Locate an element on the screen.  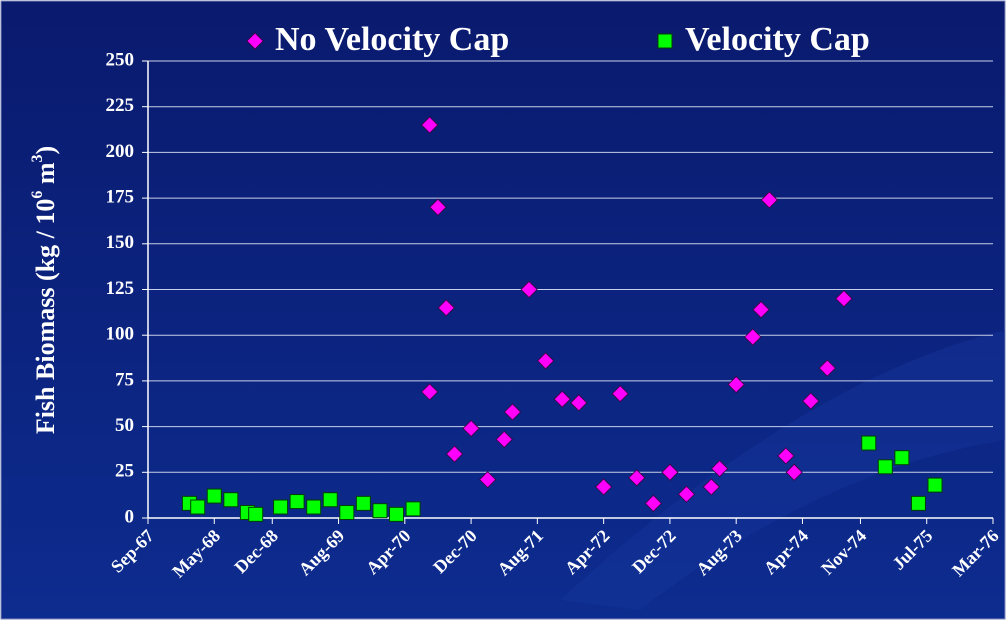
y-tick-label: 200 is located at coordinates (120, 151).